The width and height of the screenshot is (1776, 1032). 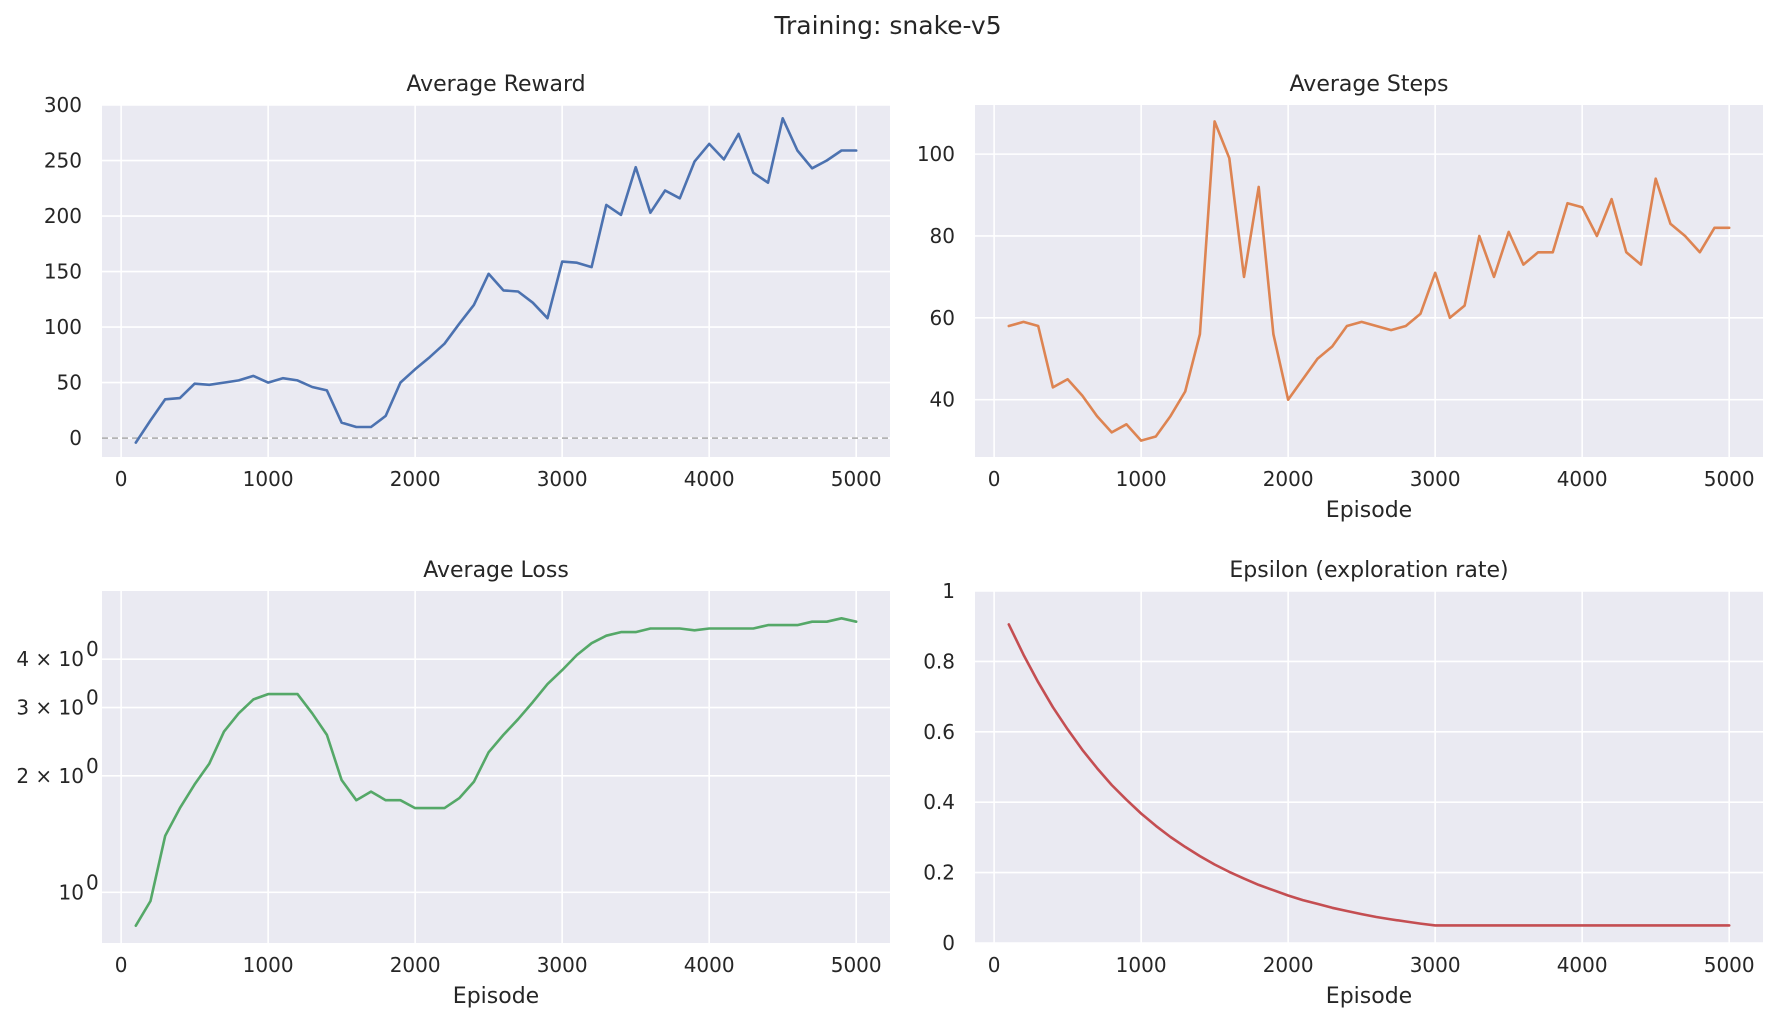 I want to click on y-tick-label: 0.8, so click(x=939, y=661).